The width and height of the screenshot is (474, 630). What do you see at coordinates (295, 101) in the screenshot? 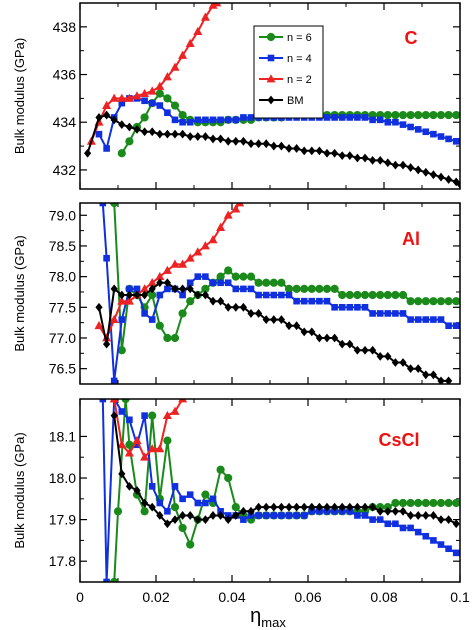
I see `legend-item-bm-label: BM` at bounding box center [295, 101].